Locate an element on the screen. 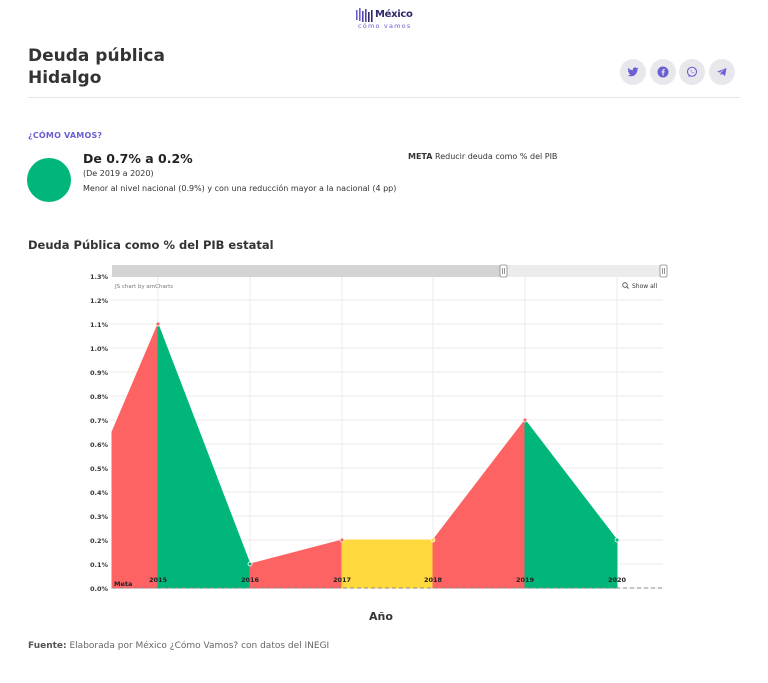  share-twitter-button is located at coordinates (633, 72).